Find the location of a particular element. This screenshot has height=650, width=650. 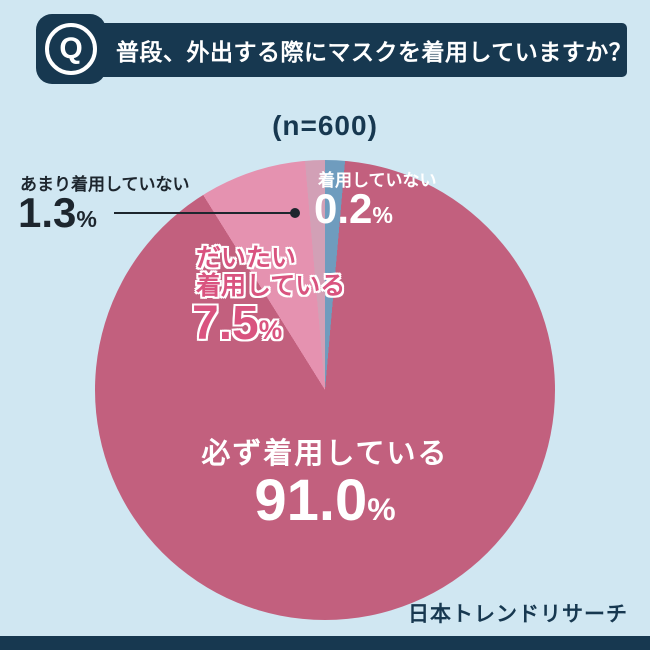

leader-line-rarely is located at coordinates (203, 213).